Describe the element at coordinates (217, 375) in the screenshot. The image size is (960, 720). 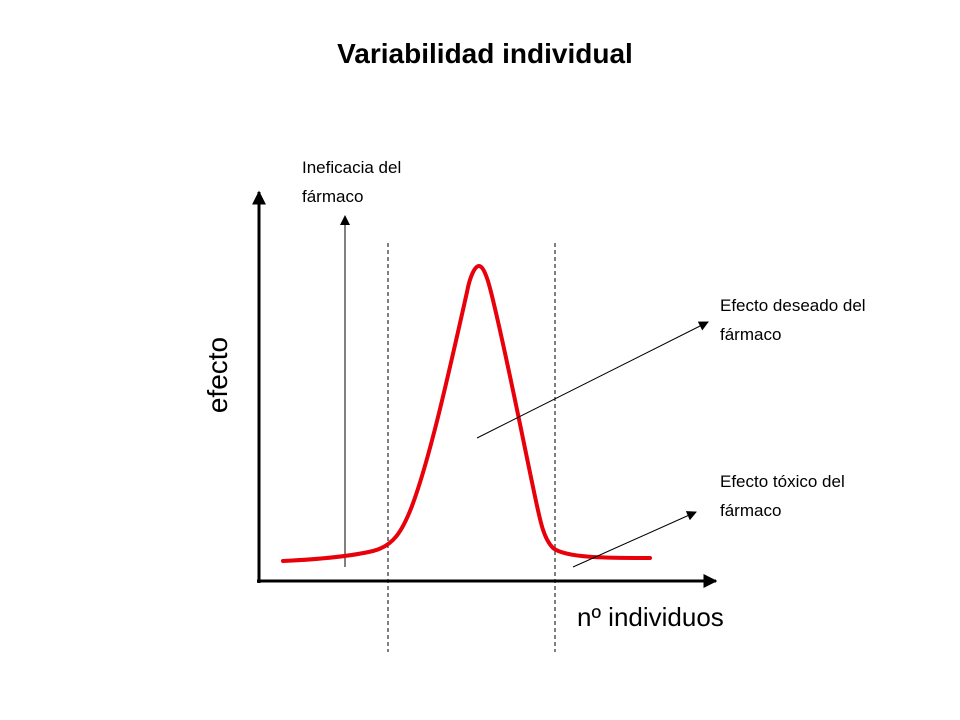
I see `y-axis-label: efecto` at that location.